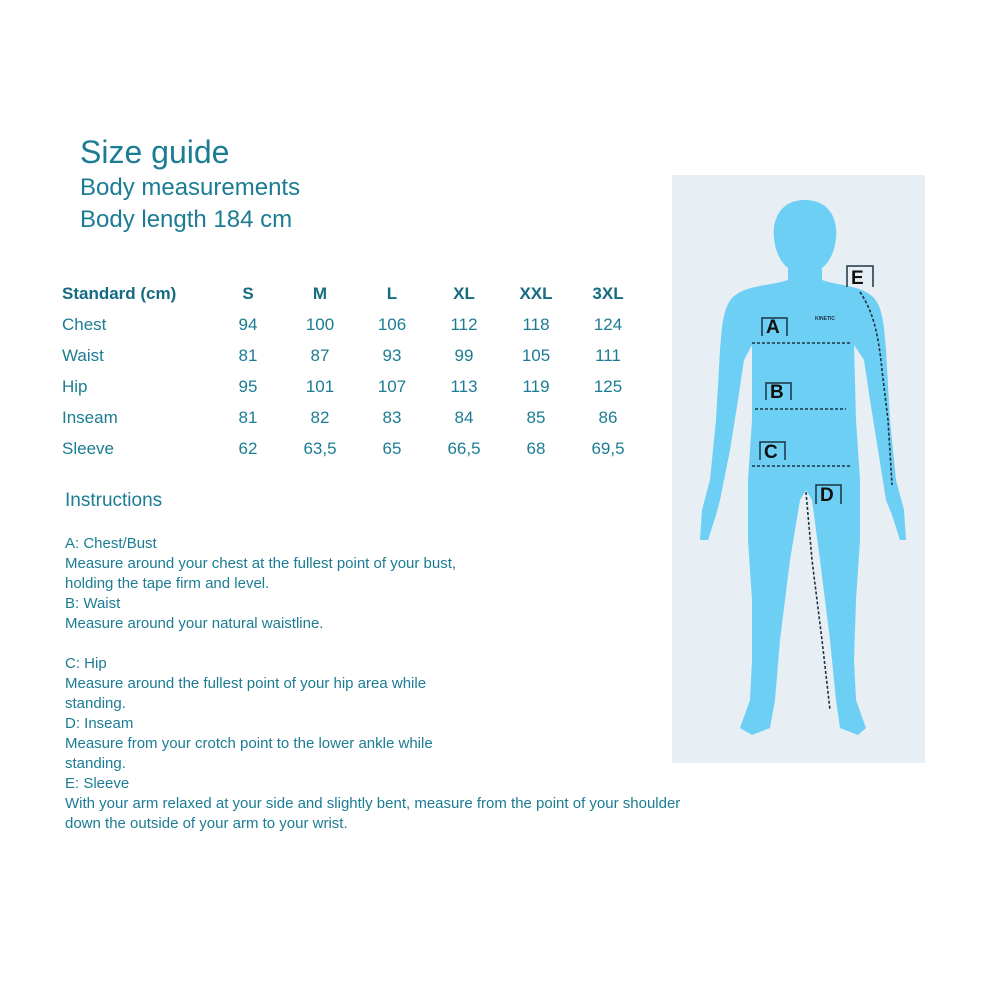  What do you see at coordinates (536, 386) in the screenshot?
I see `cell-value: 119` at bounding box center [536, 386].